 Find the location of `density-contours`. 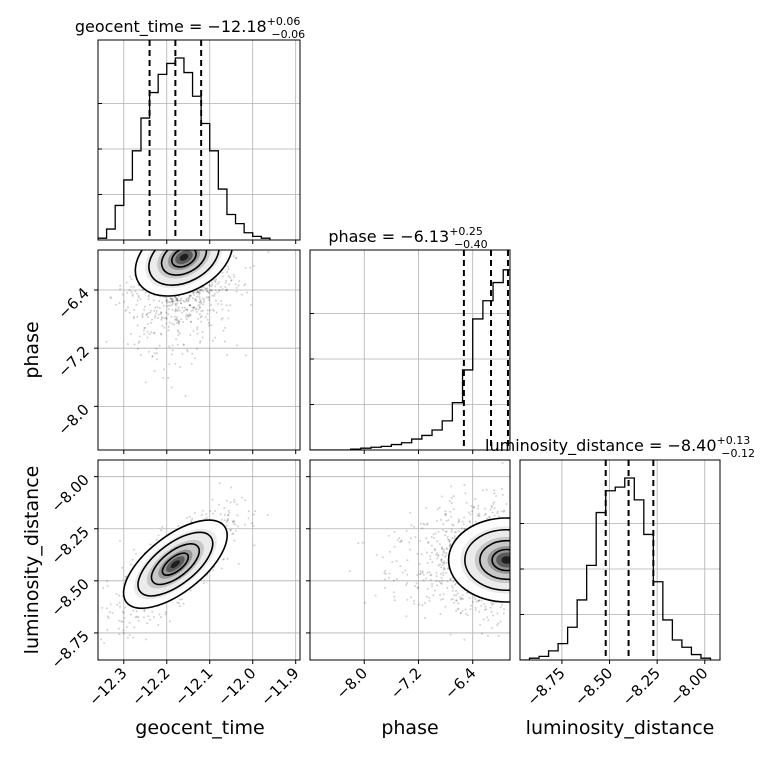

density-contours is located at coordinates (184, 273).